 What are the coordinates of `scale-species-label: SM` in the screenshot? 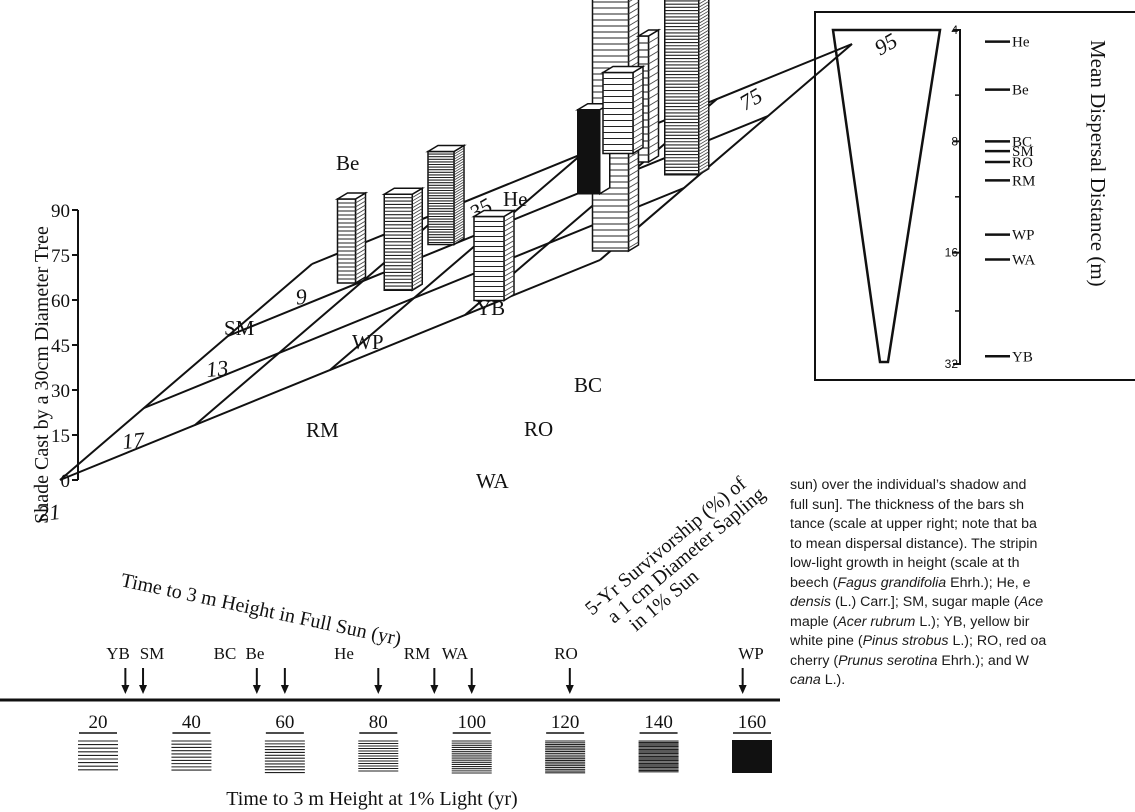 It's located at (1023, 152).